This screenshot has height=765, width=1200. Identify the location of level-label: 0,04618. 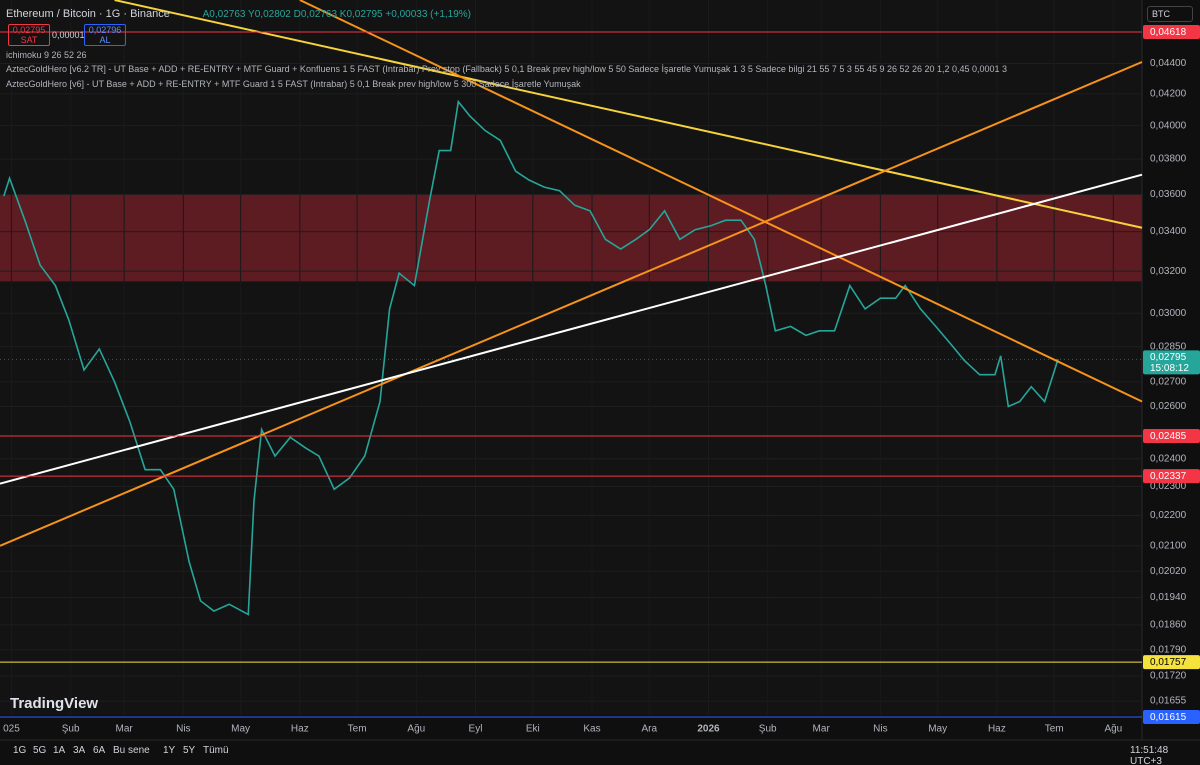
(1168, 32).